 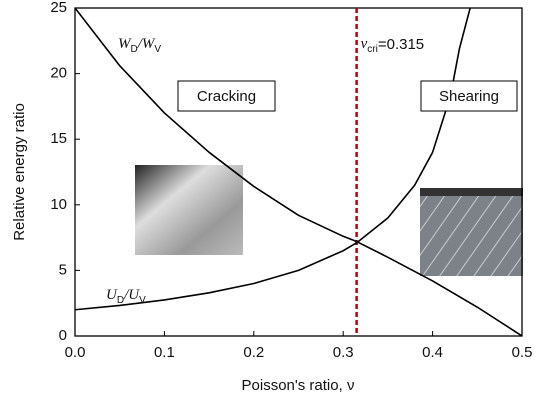 I want to click on series-label: WD/WV, so click(x=139, y=45).